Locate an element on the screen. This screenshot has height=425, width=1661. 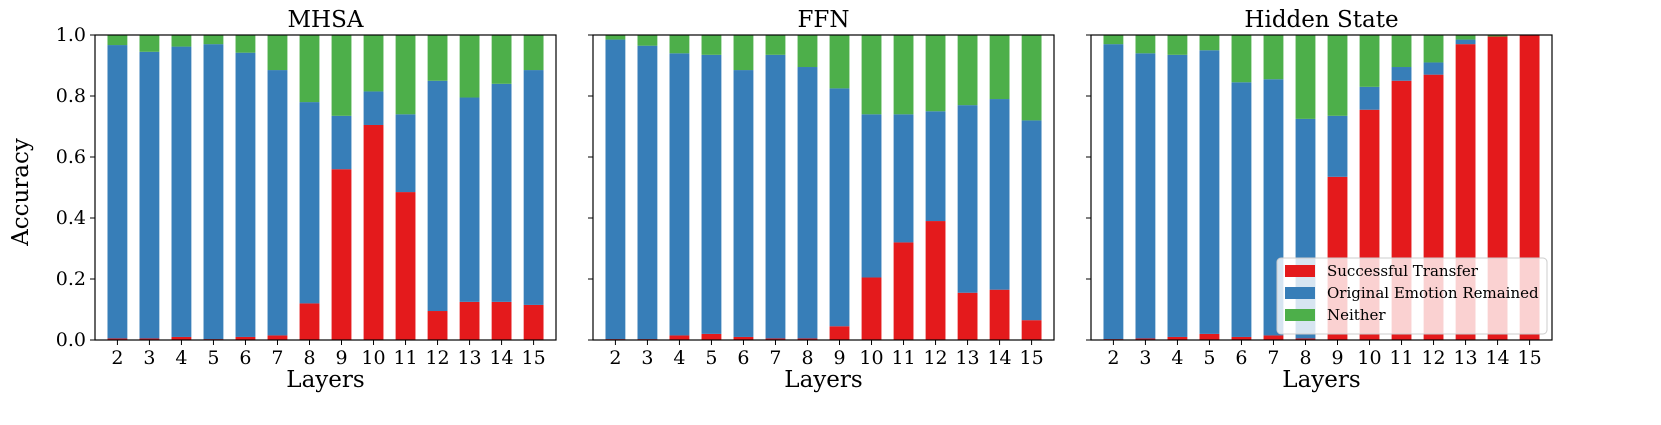
x-tick-label: 11 is located at coordinates (405, 358).